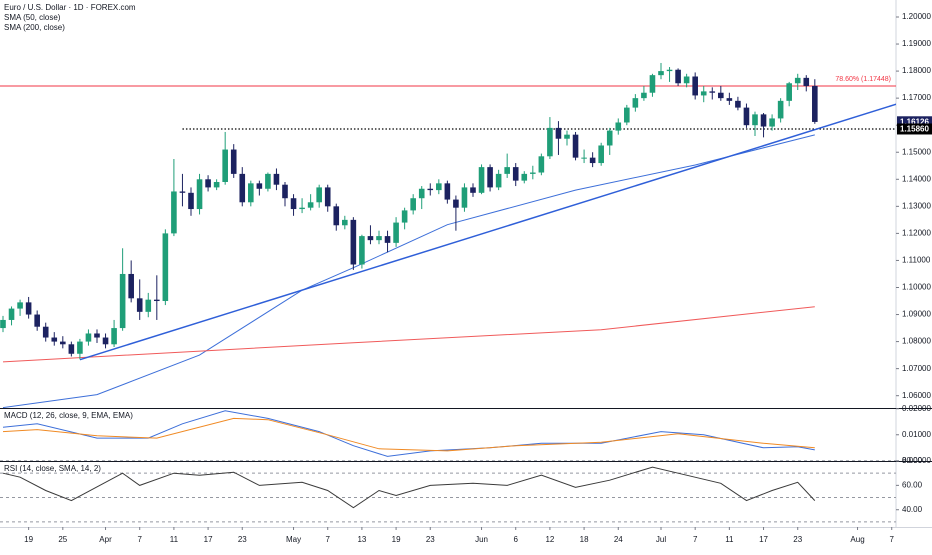 This screenshot has height=555, width=932. What do you see at coordinates (916, 97) in the screenshot?
I see `y-tick-label: 1.17000` at bounding box center [916, 97].